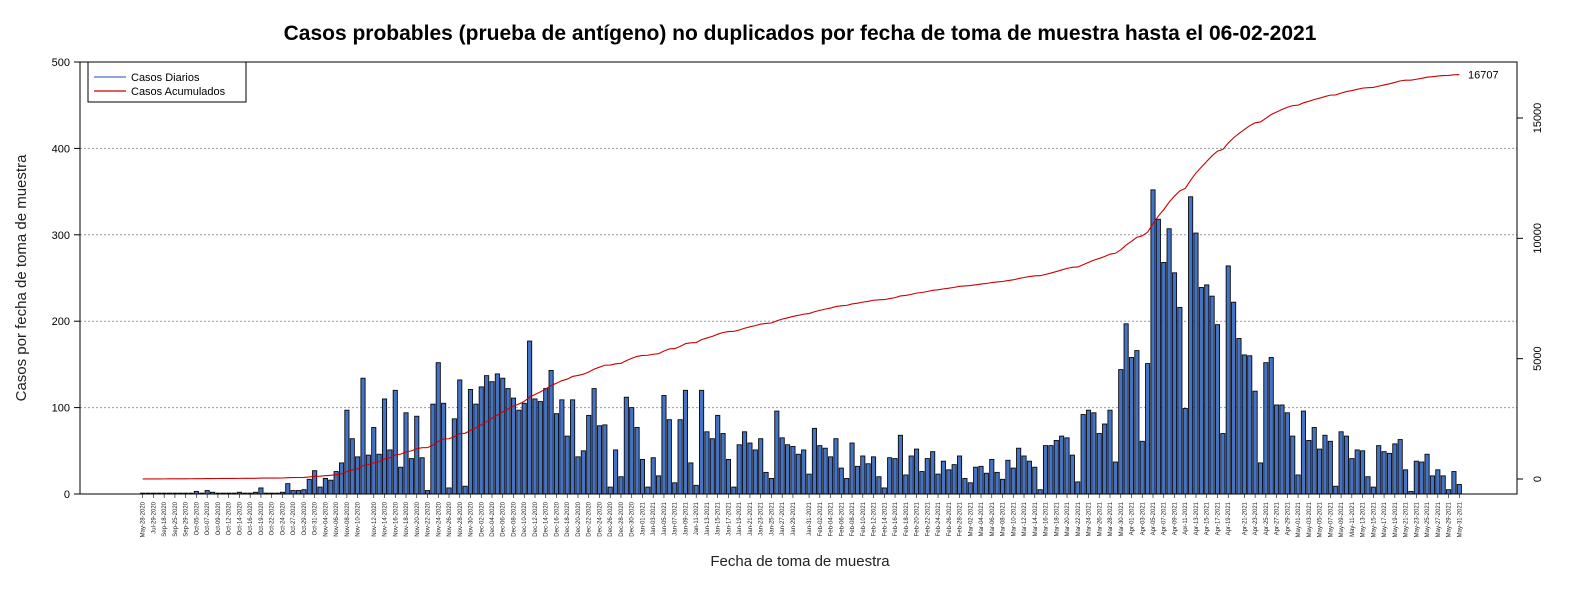  Describe the element at coordinates (359, 518) in the screenshot. I see `x-tick-label: Nov-10-2020` at that location.